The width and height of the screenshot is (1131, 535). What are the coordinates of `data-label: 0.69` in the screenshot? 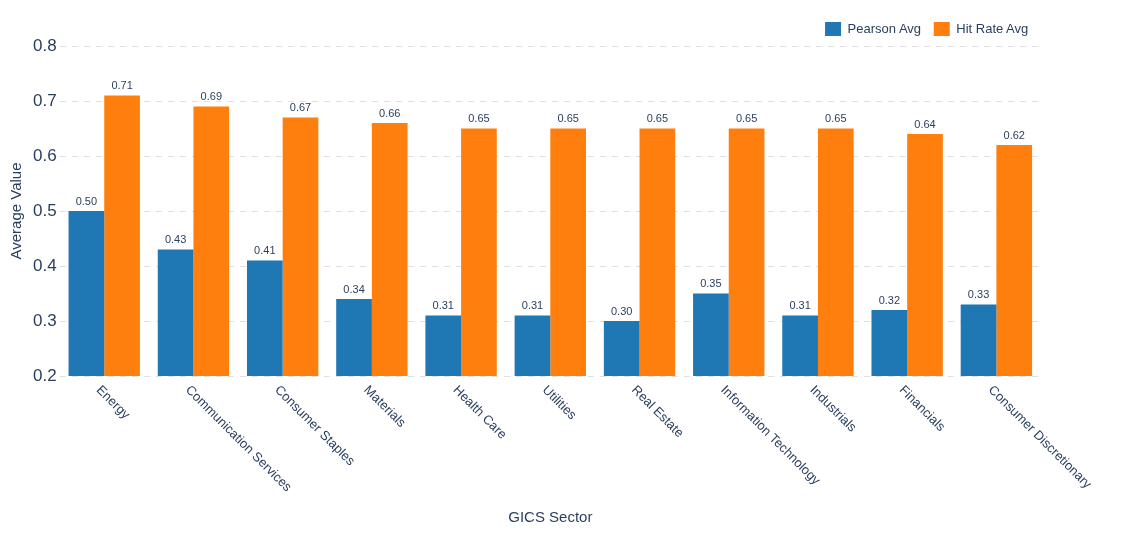 It's located at (211, 96).